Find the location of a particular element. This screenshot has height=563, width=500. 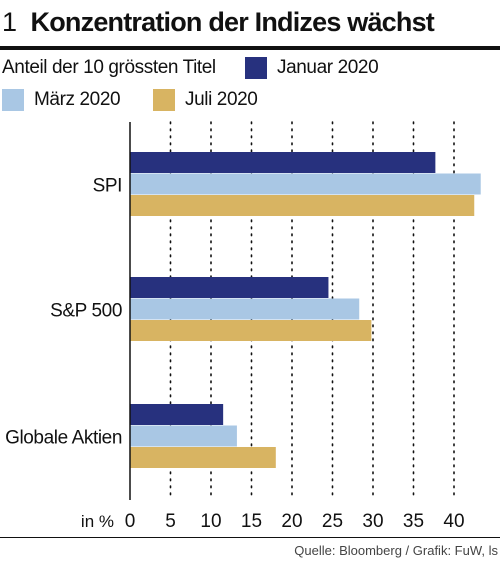

x-tick-label-5: 5 is located at coordinates (170, 521).